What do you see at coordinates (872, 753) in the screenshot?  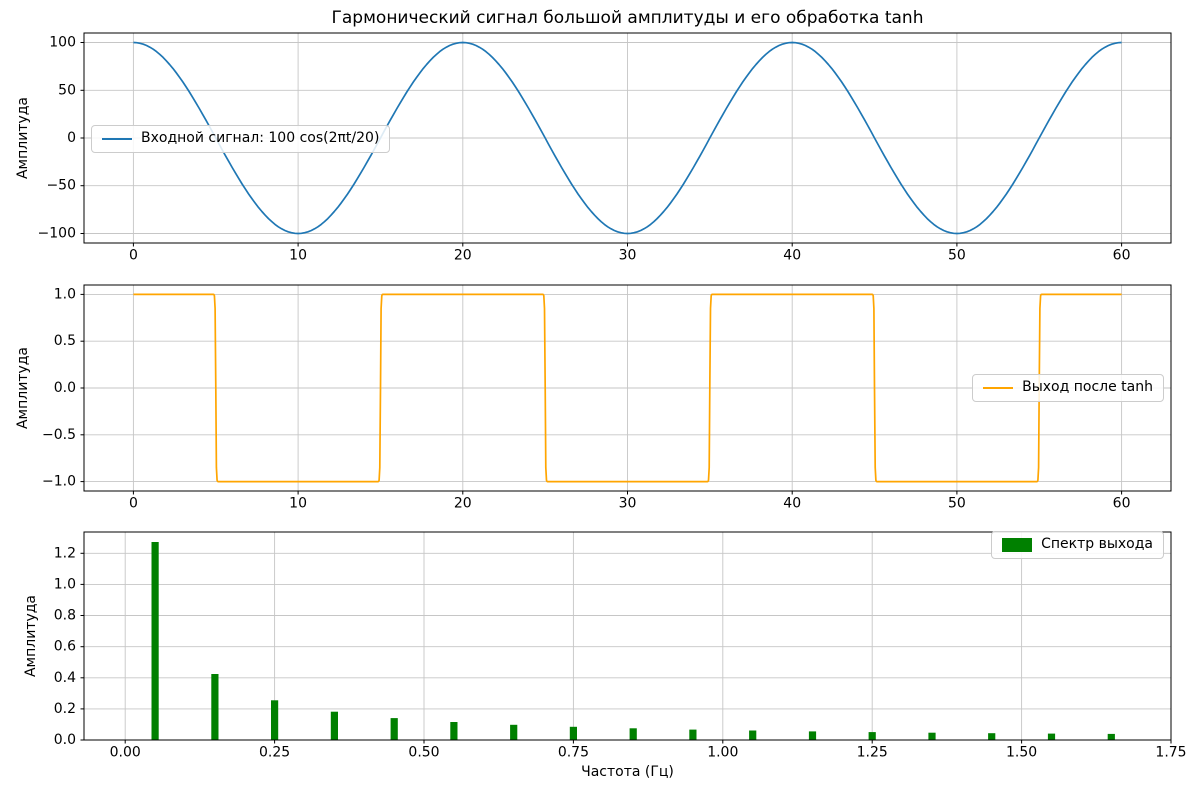 I see `x-tick-label: 1.25` at bounding box center [872, 753].